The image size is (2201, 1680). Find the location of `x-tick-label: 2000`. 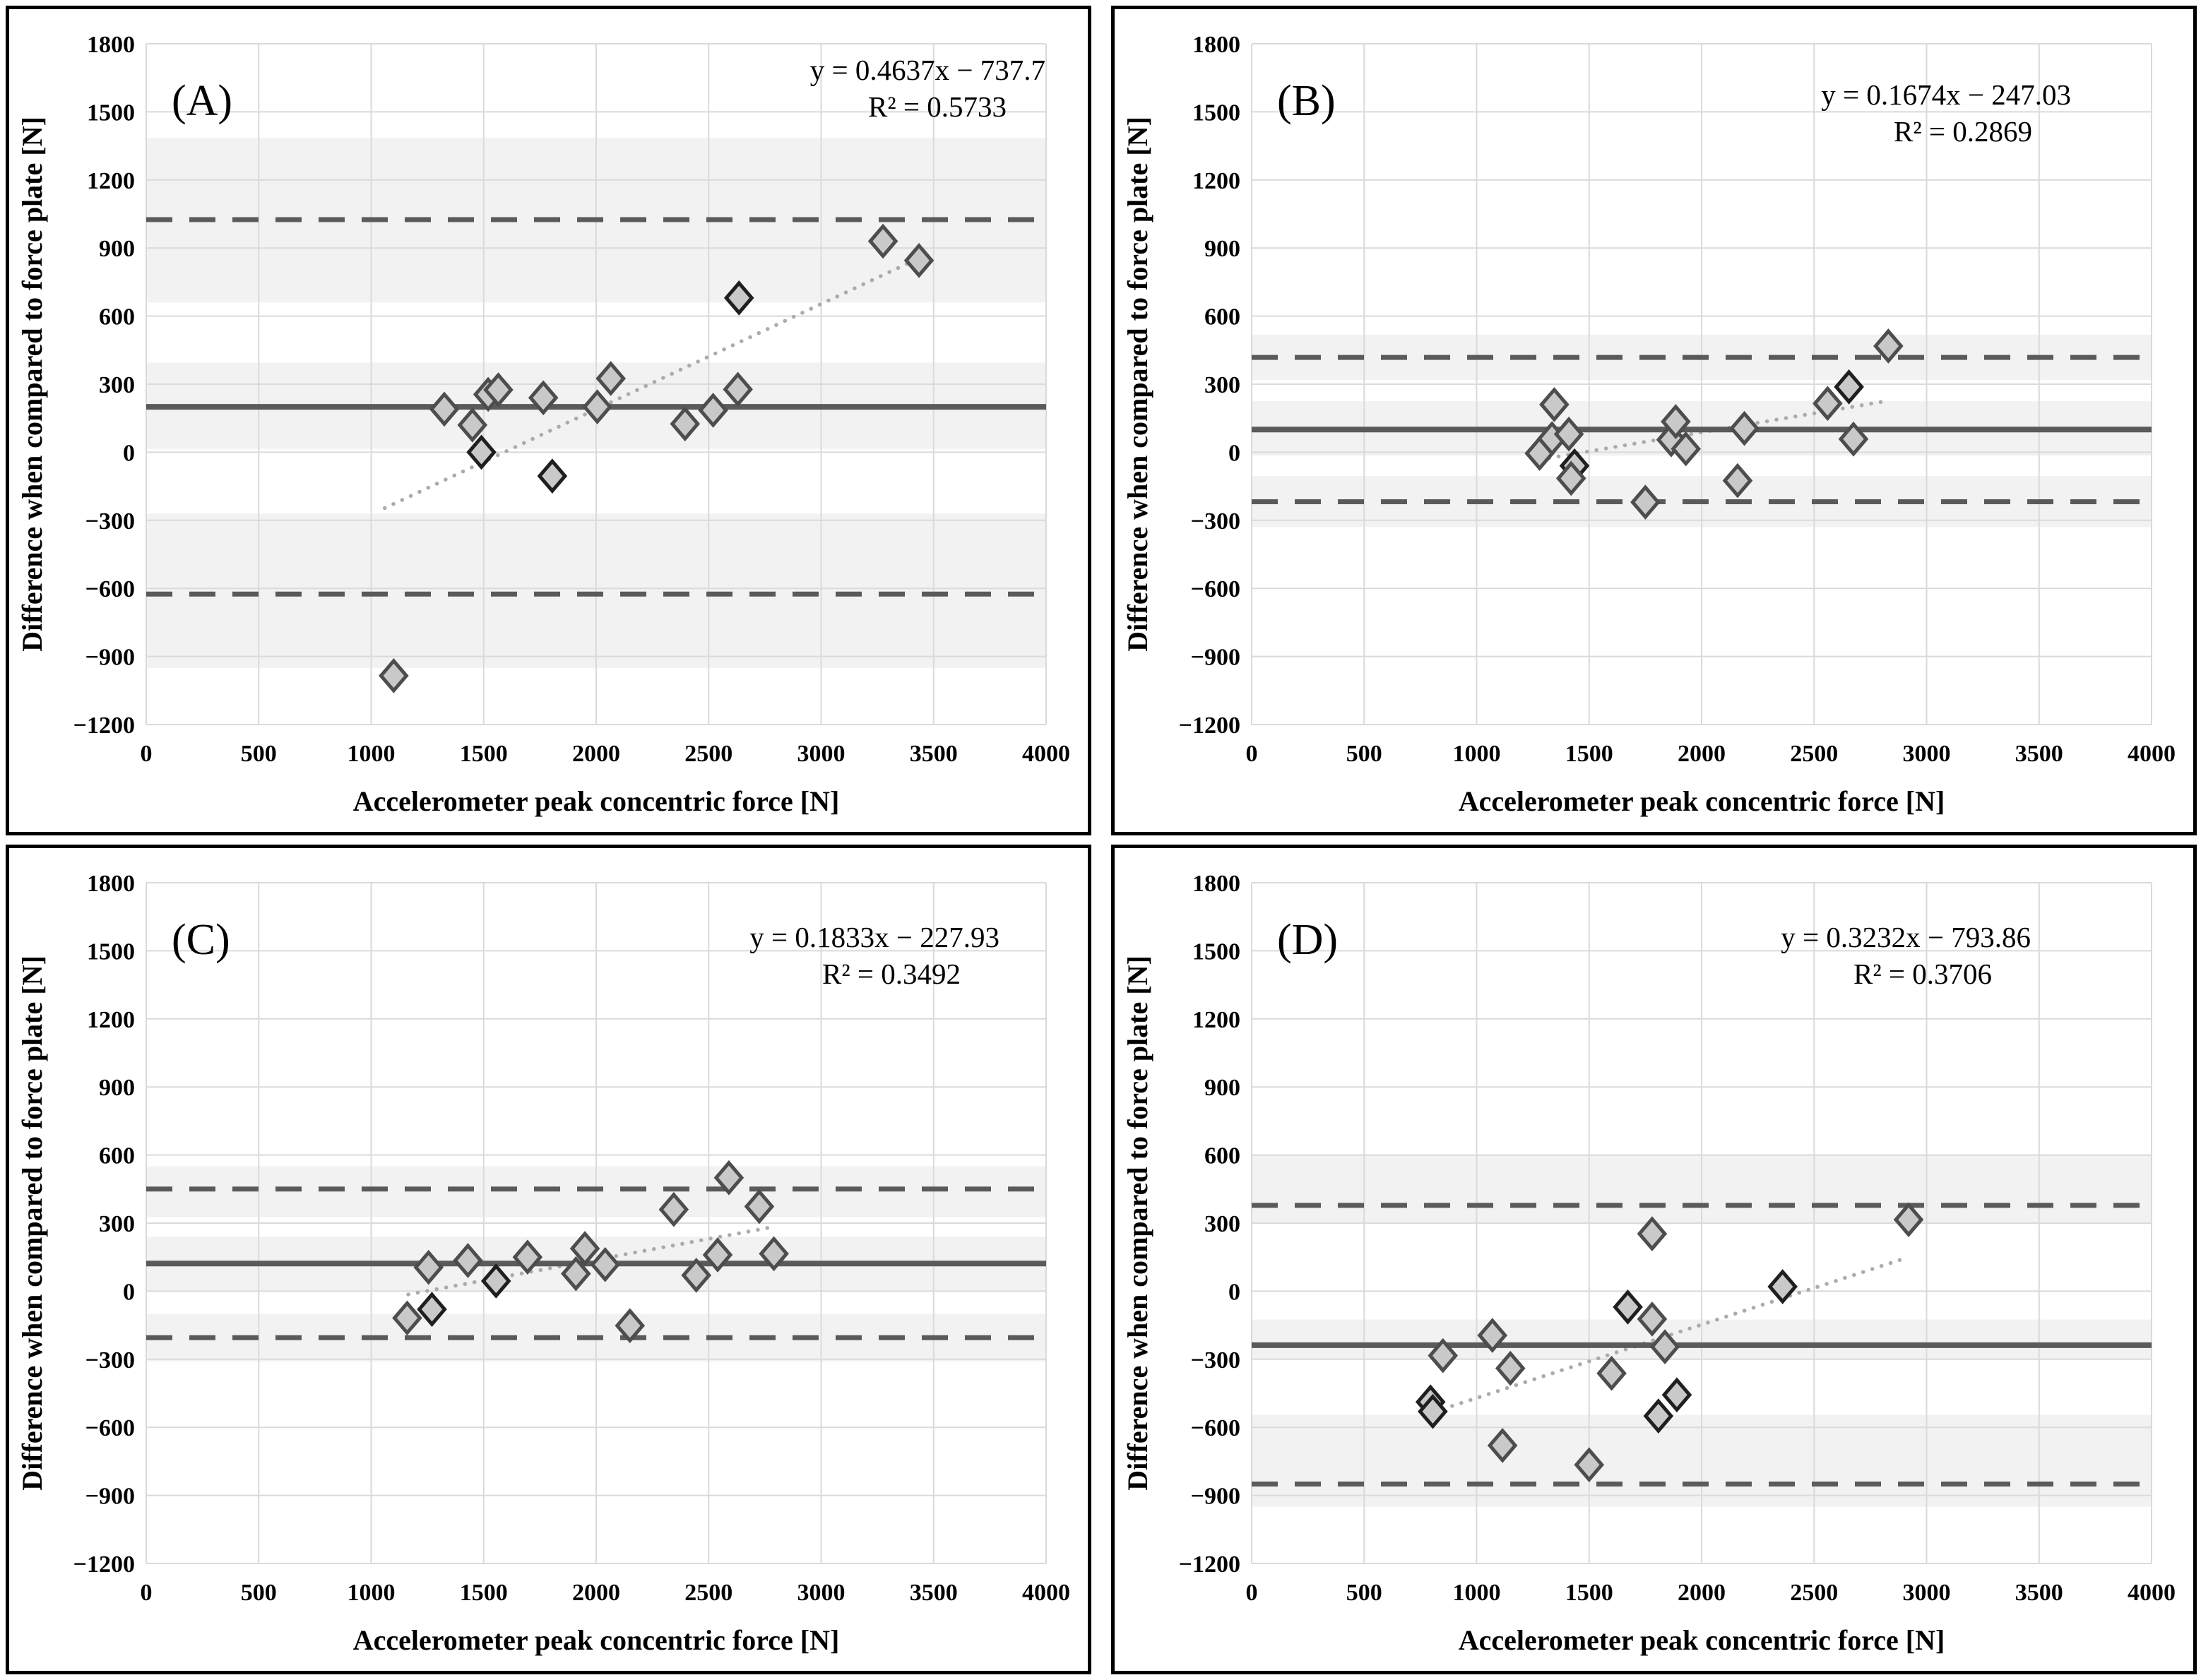

x-tick-label: 2000 is located at coordinates (1702, 754).